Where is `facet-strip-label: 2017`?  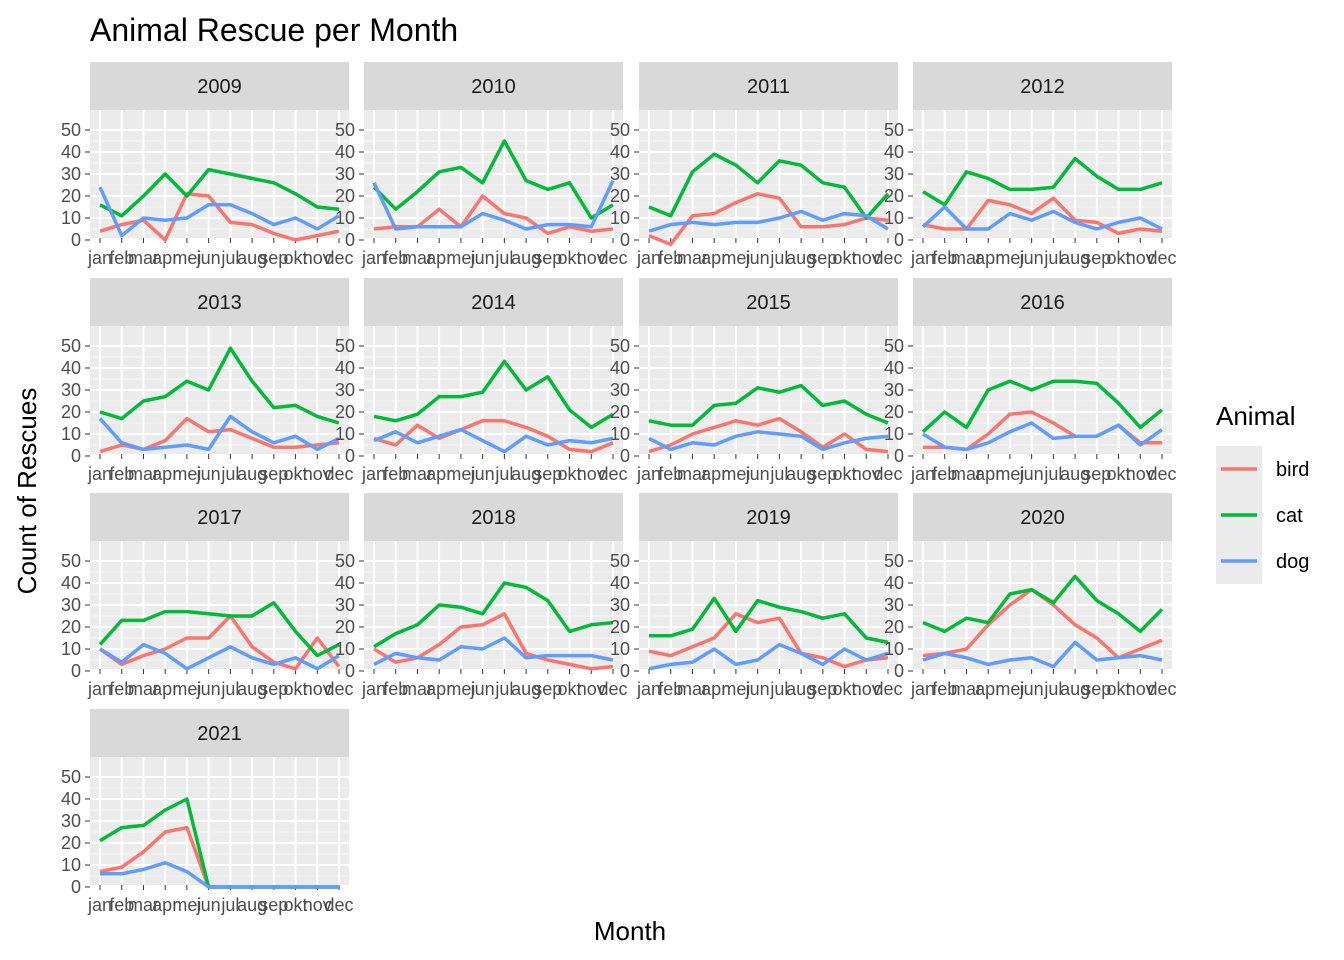
facet-strip-label: 2017 is located at coordinates (219, 518).